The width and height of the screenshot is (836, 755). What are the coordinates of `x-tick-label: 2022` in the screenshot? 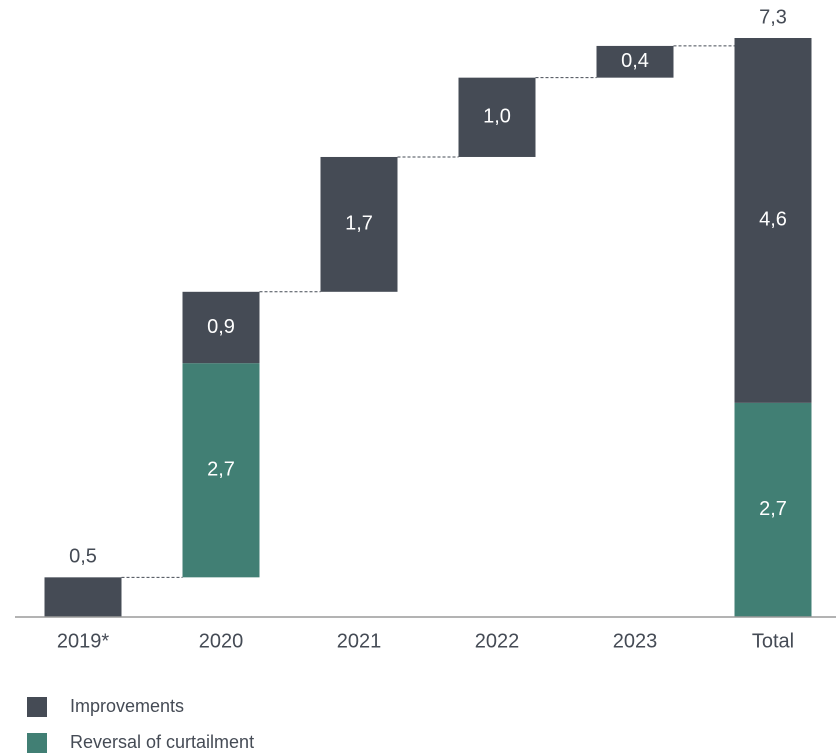 It's located at (497, 641).